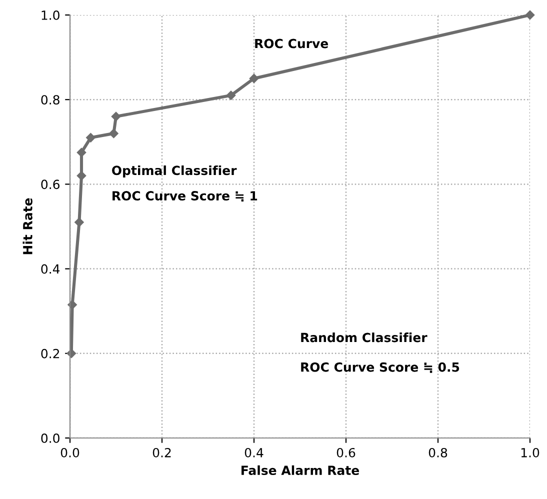  What do you see at coordinates (50, 100) in the screenshot?
I see `y-tick-label: 0.8` at bounding box center [50, 100].